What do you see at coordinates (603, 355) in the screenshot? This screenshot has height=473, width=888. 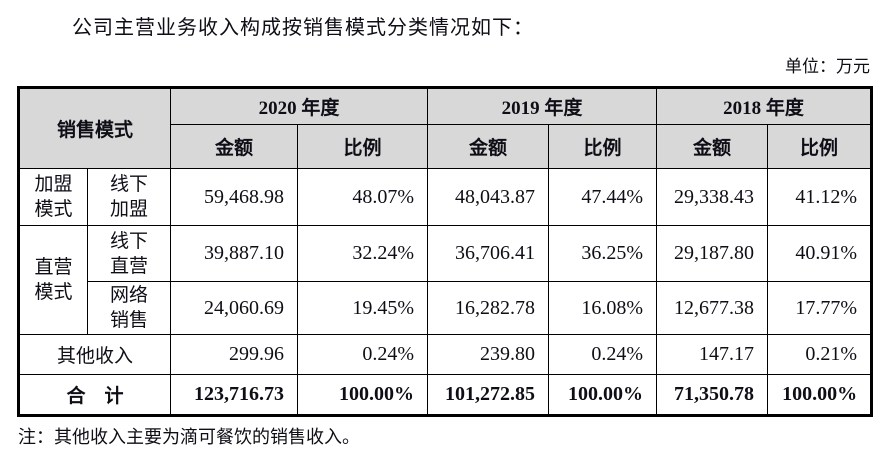 I see `cell-2019-ratio: 0.24%` at bounding box center [603, 355].